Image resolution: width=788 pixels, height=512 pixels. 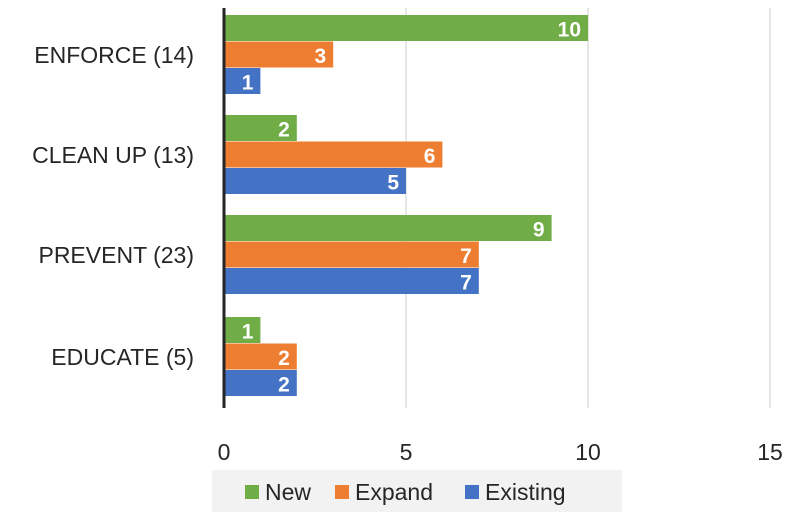 What do you see at coordinates (321, 56) in the screenshot?
I see `data-label: 3` at bounding box center [321, 56].